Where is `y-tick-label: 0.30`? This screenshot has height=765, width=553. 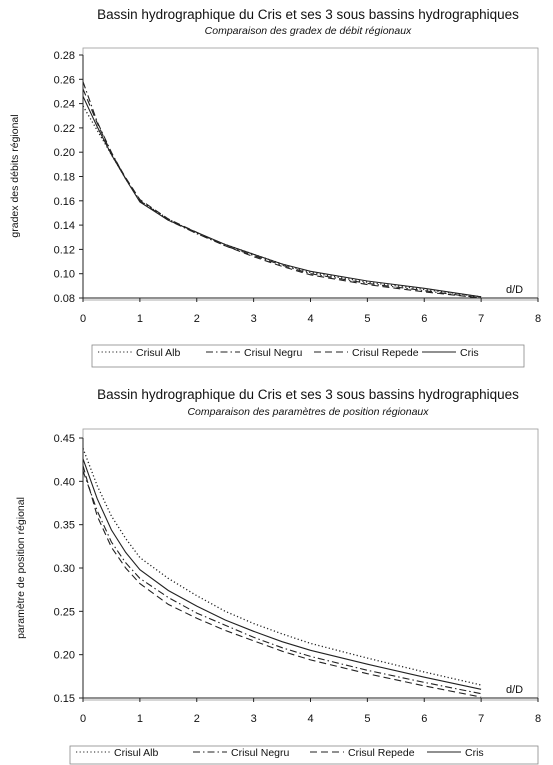
y-tick-label: 0.30 is located at coordinates (64, 569).